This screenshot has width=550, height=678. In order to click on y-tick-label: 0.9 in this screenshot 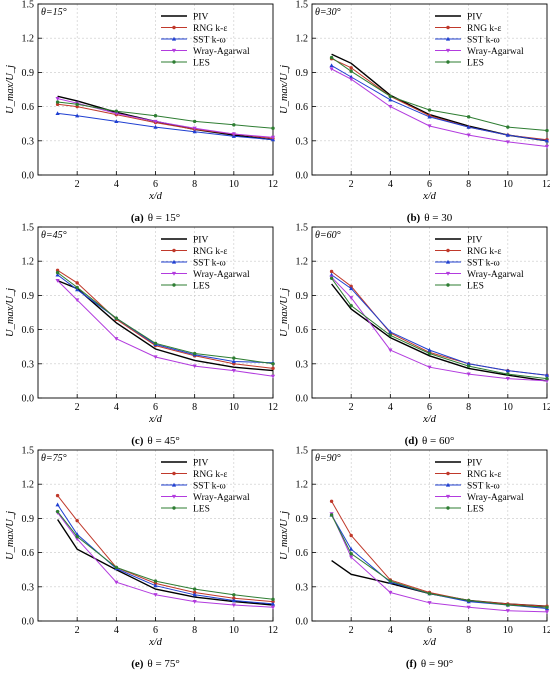, I will do `click(302, 519)`.